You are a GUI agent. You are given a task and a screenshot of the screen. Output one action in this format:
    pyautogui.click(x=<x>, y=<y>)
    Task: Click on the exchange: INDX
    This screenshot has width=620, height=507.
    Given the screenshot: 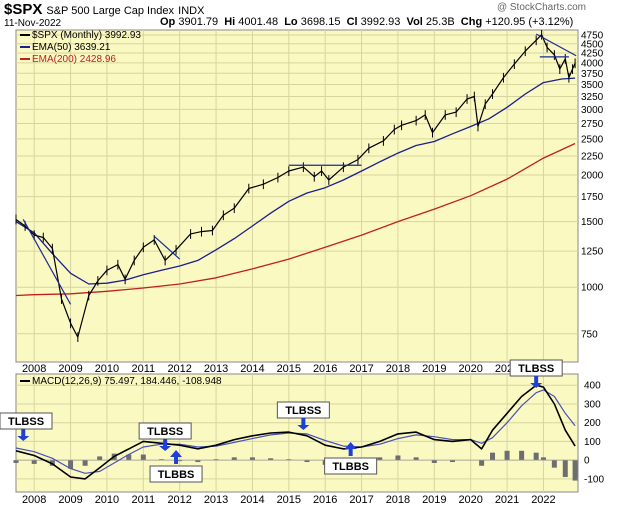 What is the action you would take?
    pyautogui.click(x=191, y=11)
    